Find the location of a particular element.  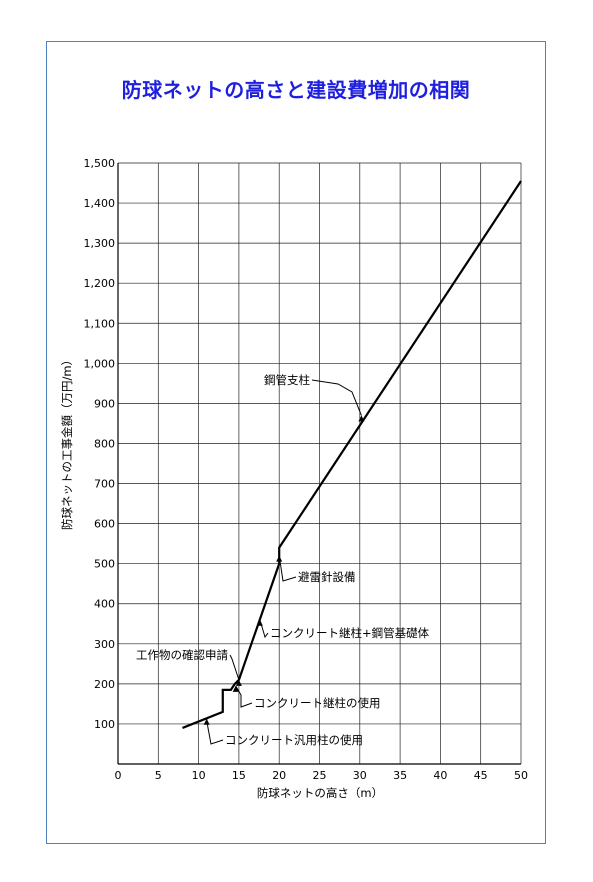

chart-title: 防球ネットの高さと建設費増加の相関 is located at coordinates (296, 90).